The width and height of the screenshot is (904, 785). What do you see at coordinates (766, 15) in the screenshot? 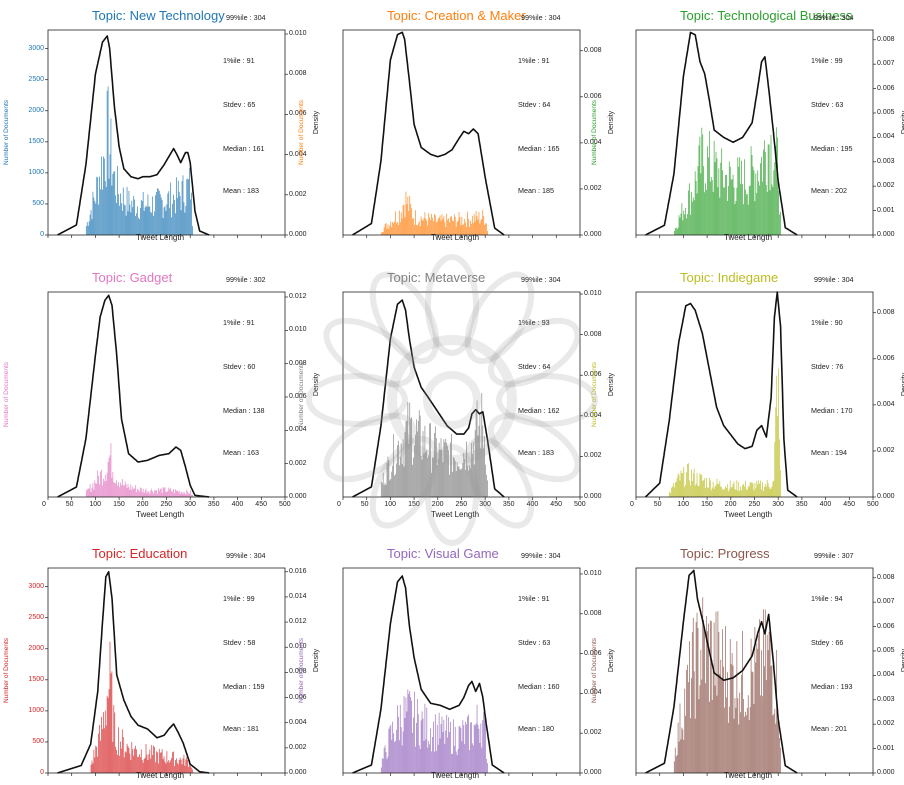
I see `chart-title: Topic: Technological Business` at bounding box center [766, 15].